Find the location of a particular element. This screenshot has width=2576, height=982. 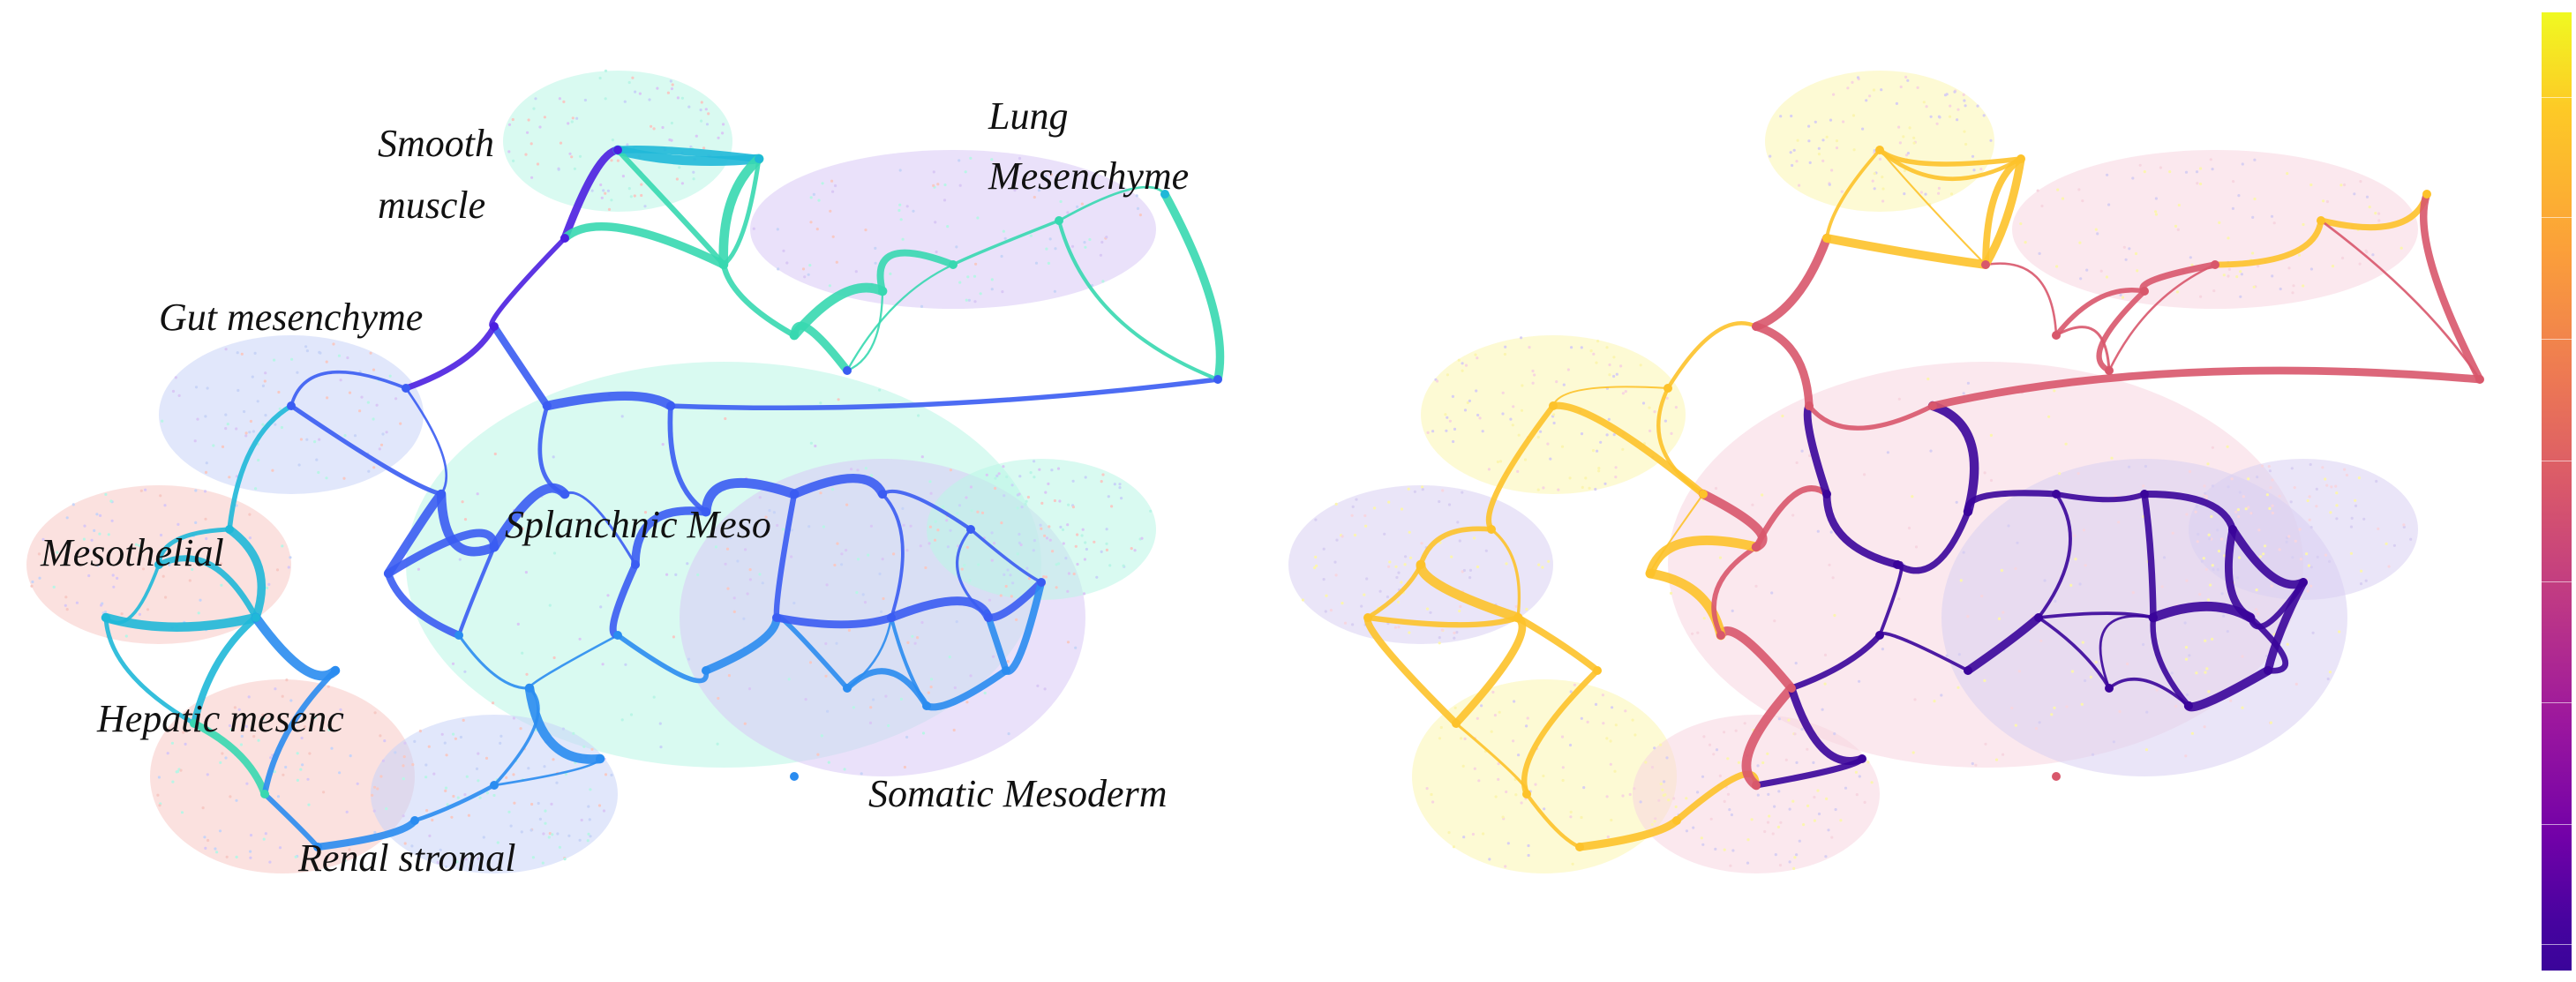

label-lung-line1: Lung is located at coordinates (1028, 116).